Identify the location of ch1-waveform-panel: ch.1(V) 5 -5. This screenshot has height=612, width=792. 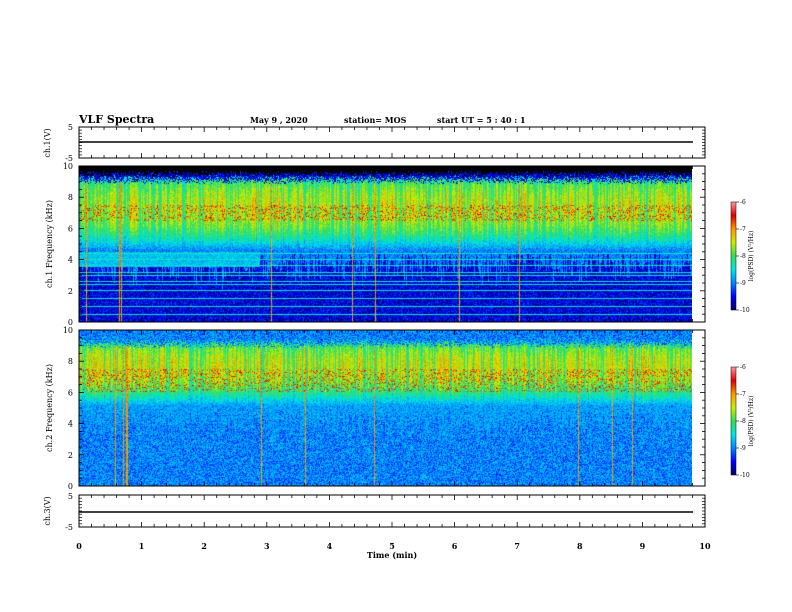
(374, 143).